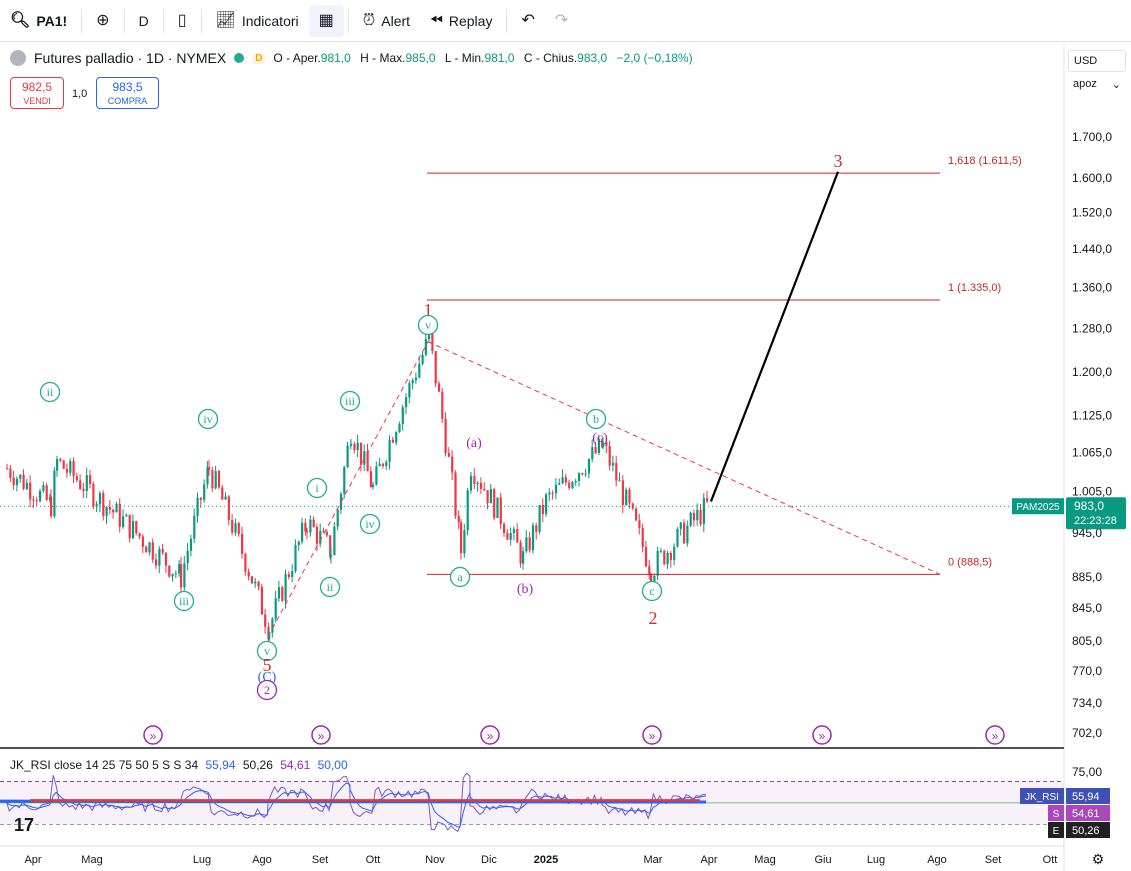  I want to click on compare-symbol-button: ⊕, so click(102, 21).